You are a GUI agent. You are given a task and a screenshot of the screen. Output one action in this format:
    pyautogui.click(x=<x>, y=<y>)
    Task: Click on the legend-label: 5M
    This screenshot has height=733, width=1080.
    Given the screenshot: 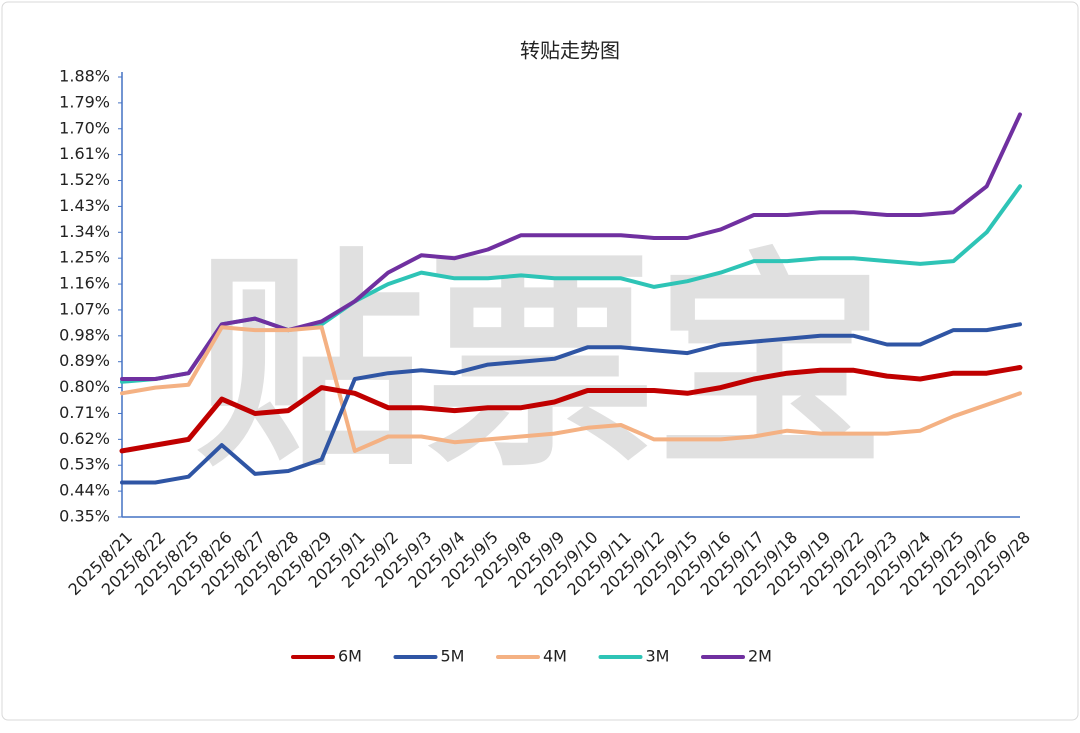 What is the action you would take?
    pyautogui.click(x=453, y=656)
    